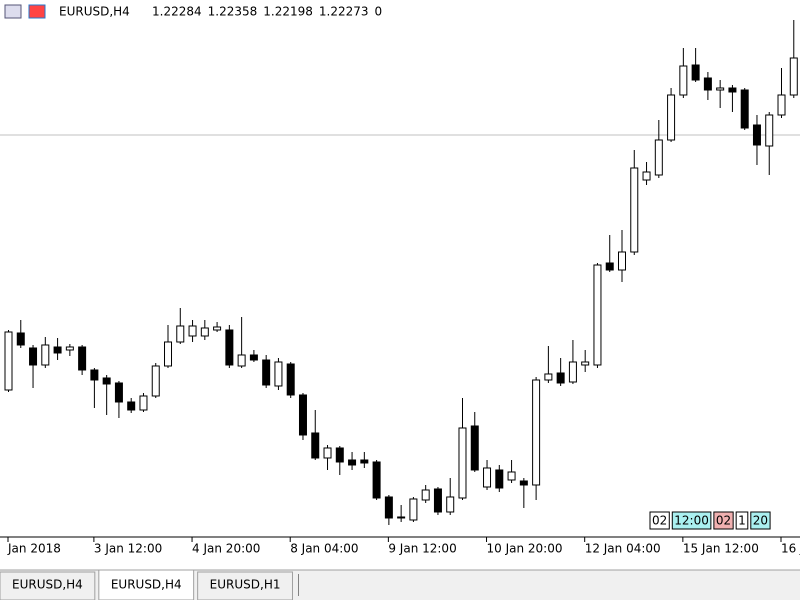  I want to click on x-tick-label: 9 Jan 12:00, so click(422, 549).